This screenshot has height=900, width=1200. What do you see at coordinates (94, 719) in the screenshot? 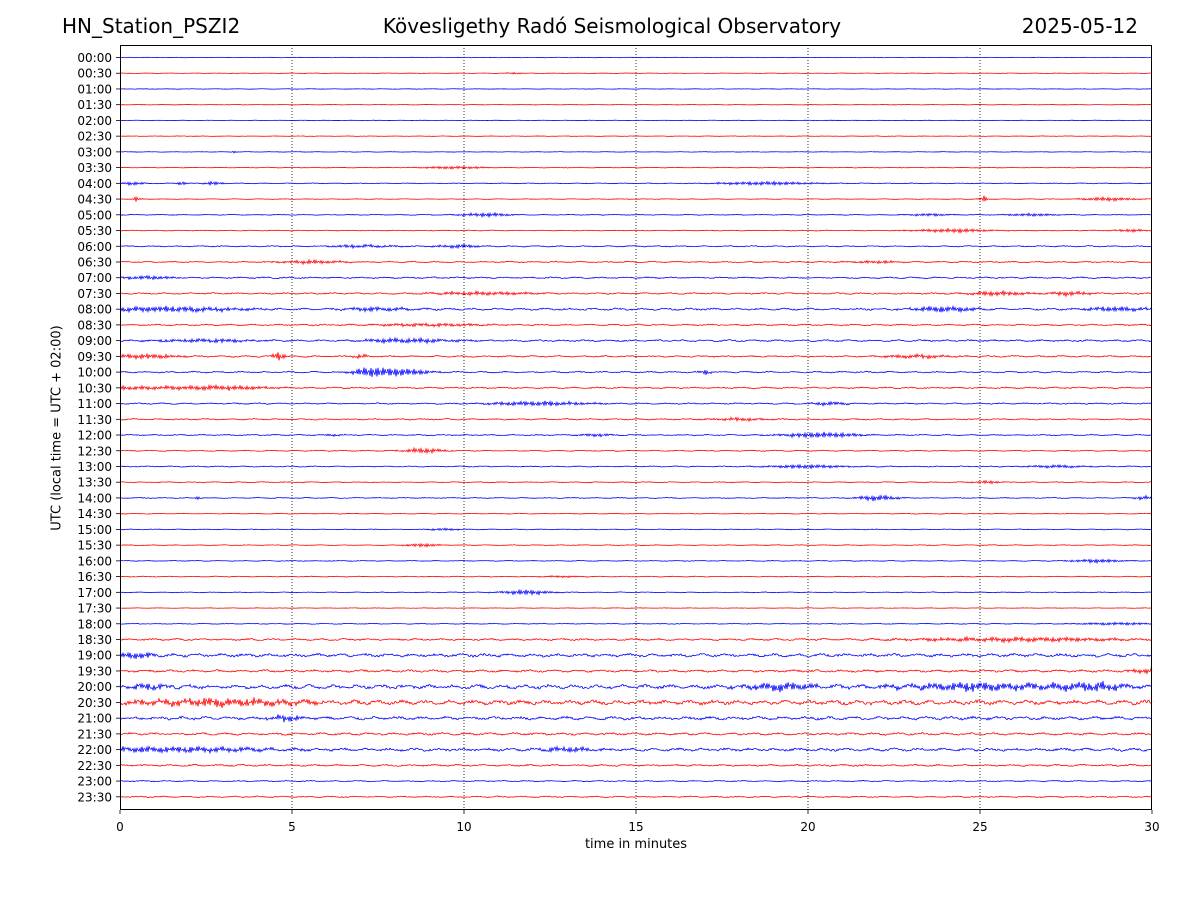
I see `y-tick-label: 21:00` at bounding box center [94, 719].